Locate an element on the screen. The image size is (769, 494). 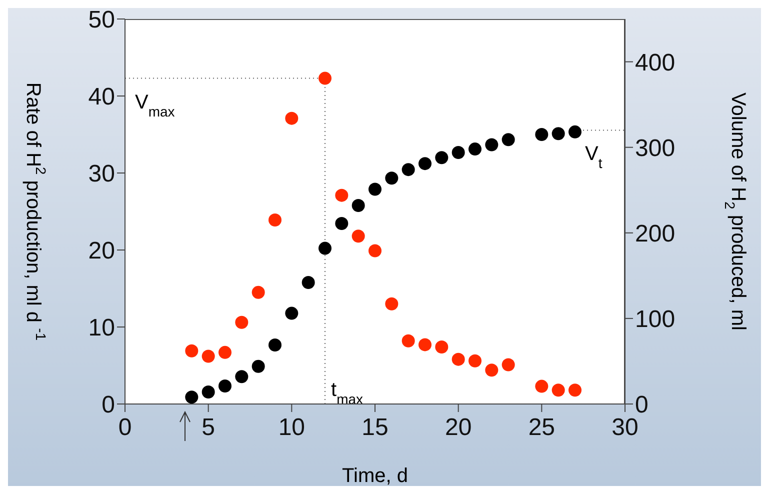
ref-line-label: V$_{max}$ is located at coordinates (155, 105).